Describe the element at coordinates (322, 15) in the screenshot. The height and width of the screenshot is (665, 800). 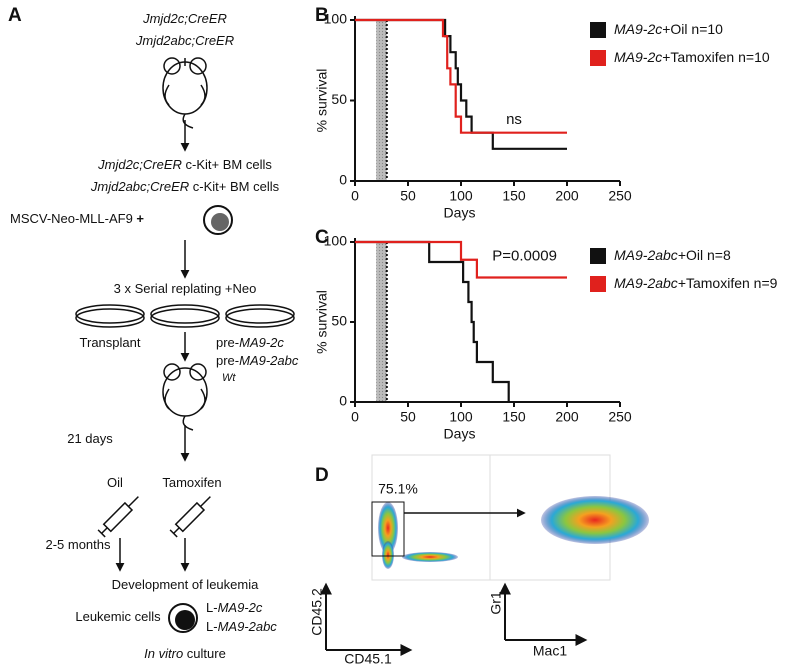
I see `panel-label: B` at that location.